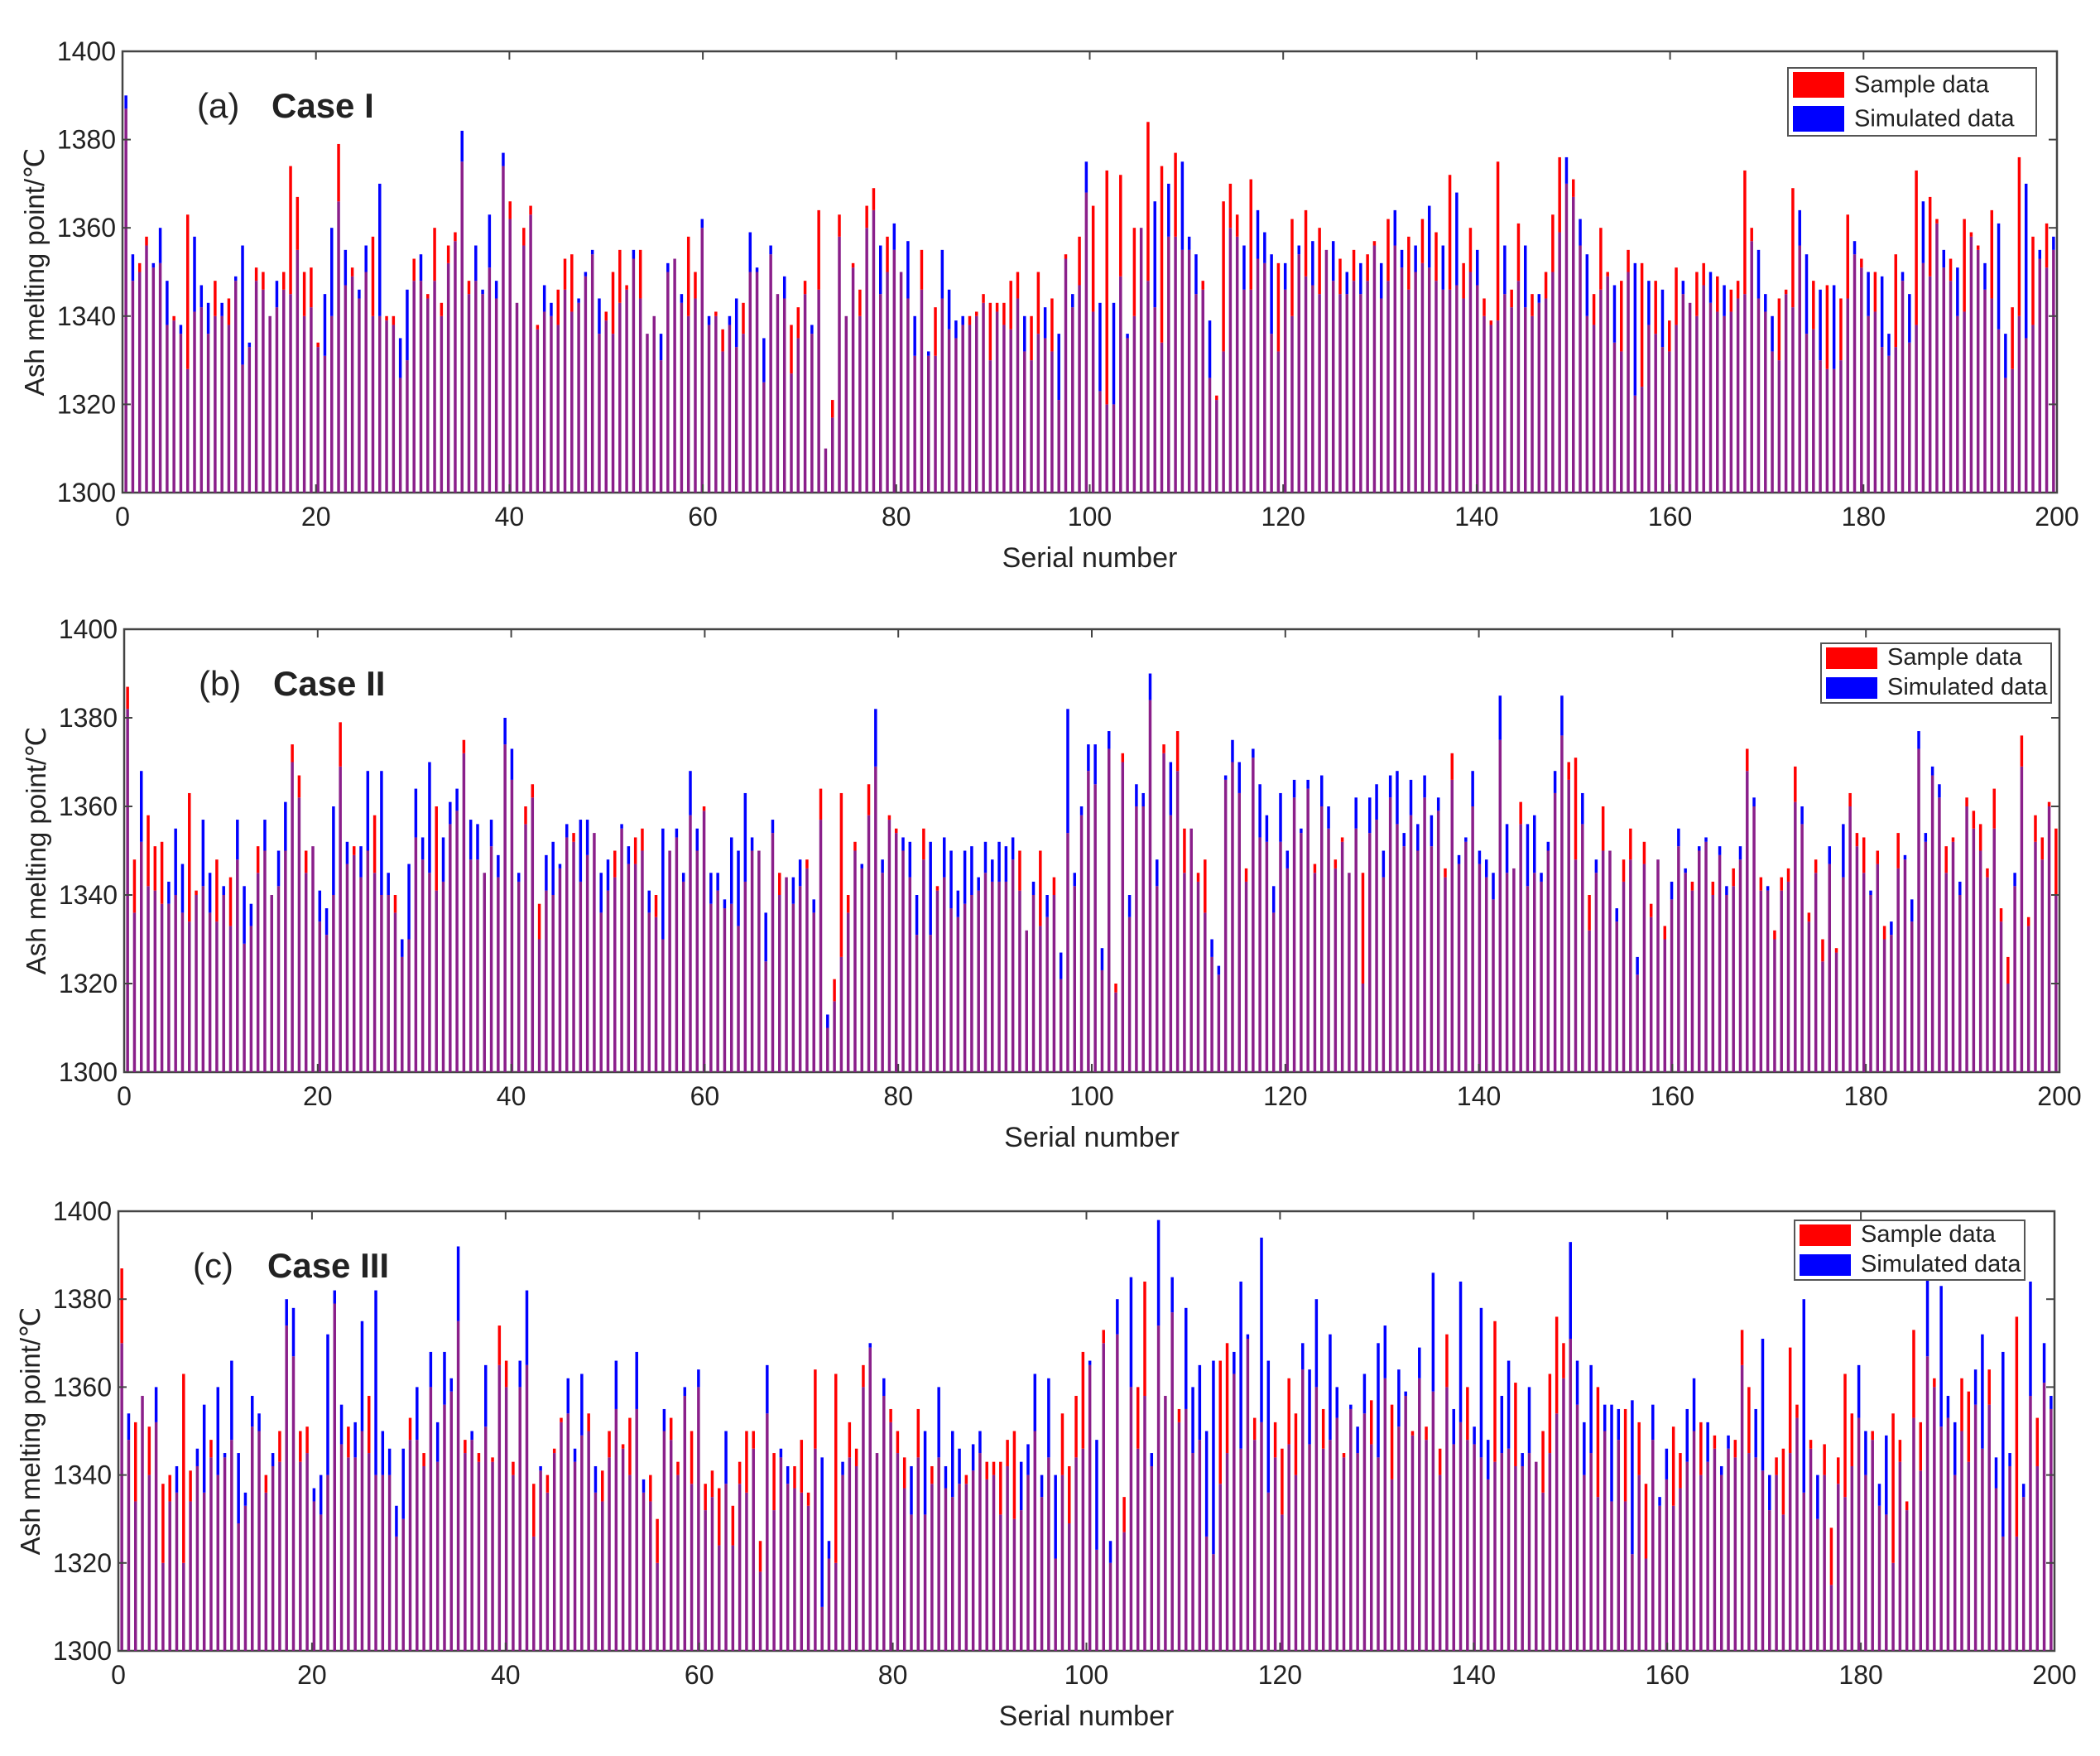  What do you see at coordinates (118, 1675) in the screenshot?
I see `x-tick-label: 0` at bounding box center [118, 1675].